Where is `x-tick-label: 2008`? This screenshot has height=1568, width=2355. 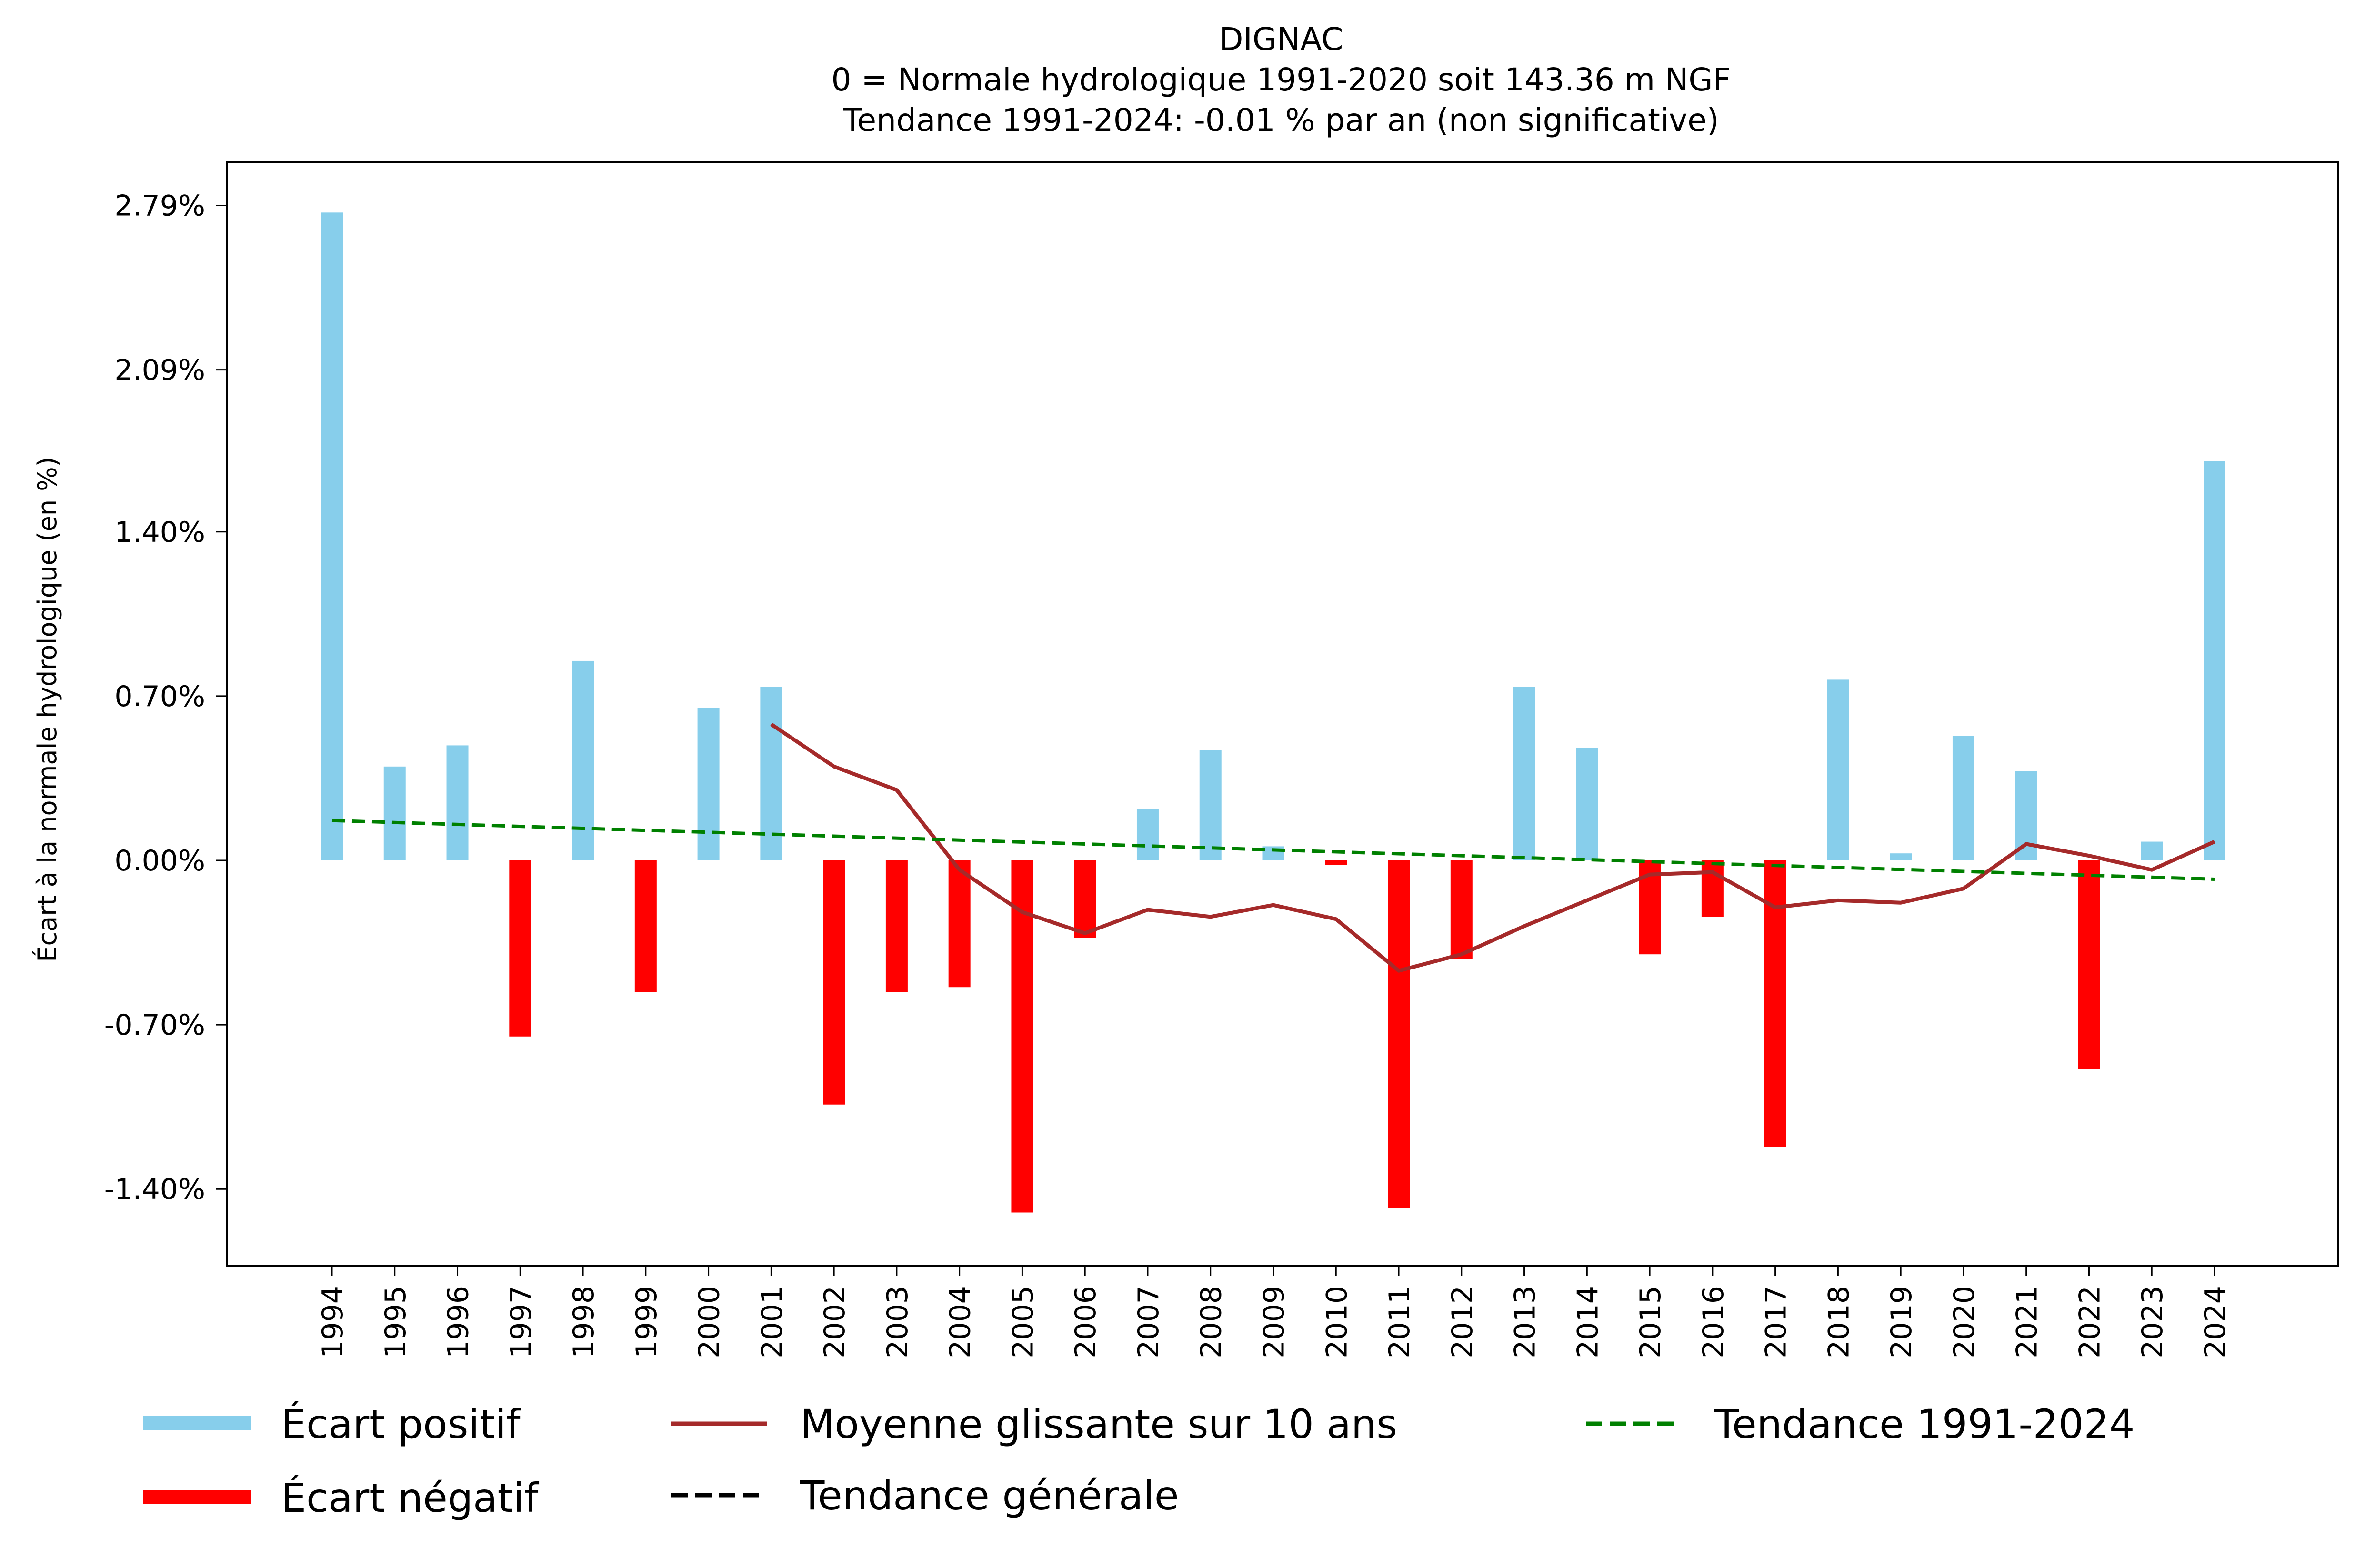 x-tick-label: 2008 is located at coordinates (1212, 1322).